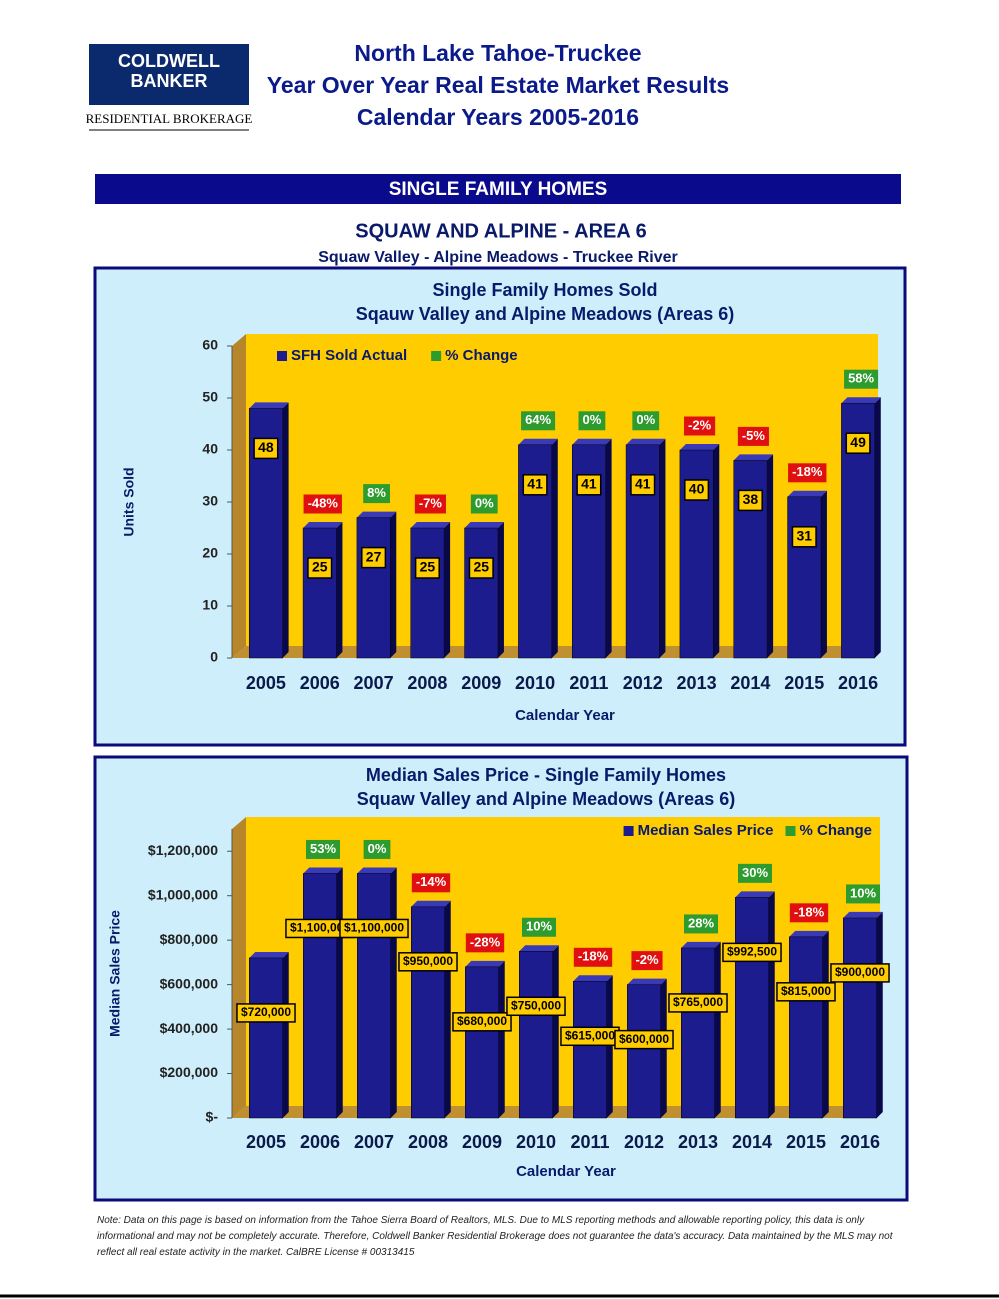  Describe the element at coordinates (183, 850) in the screenshot. I see `y-tick-label: $1,200,000` at that location.